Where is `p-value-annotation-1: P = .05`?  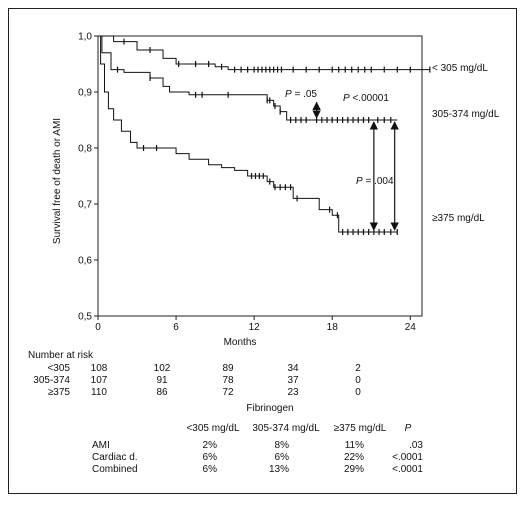
p-value-annotation-1: P = .05 is located at coordinates (301, 94).